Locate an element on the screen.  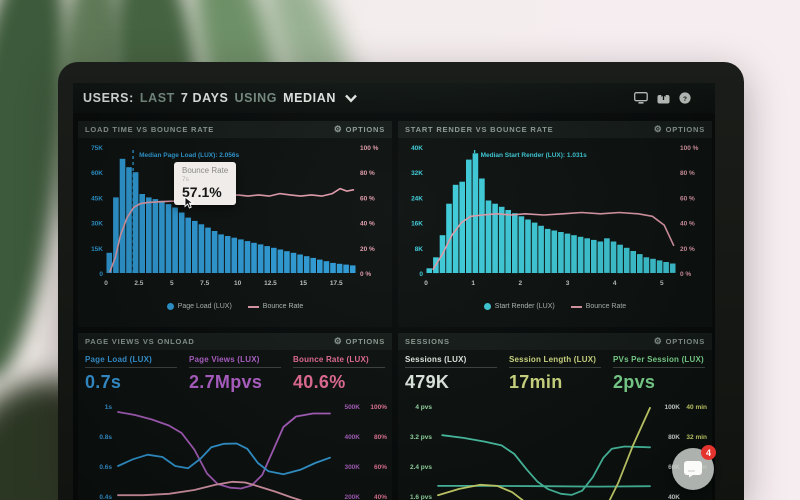
svg-text: 45K is located at coordinates (97, 198).